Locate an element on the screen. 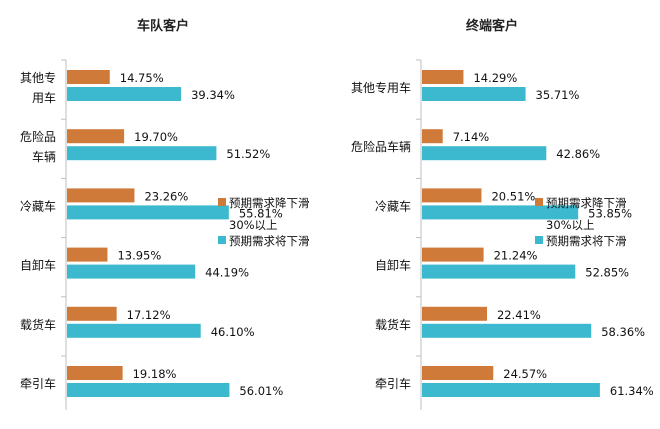 The image size is (660, 429). chart-title: 车队客户 is located at coordinates (163, 26).